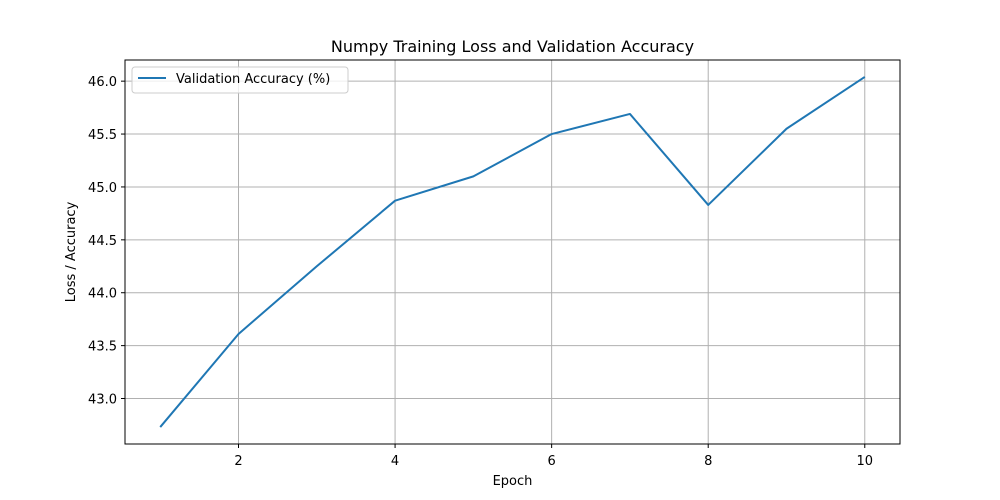  Describe the element at coordinates (71, 251) in the screenshot. I see `y-axis-title: Loss / Accuracy` at that location.